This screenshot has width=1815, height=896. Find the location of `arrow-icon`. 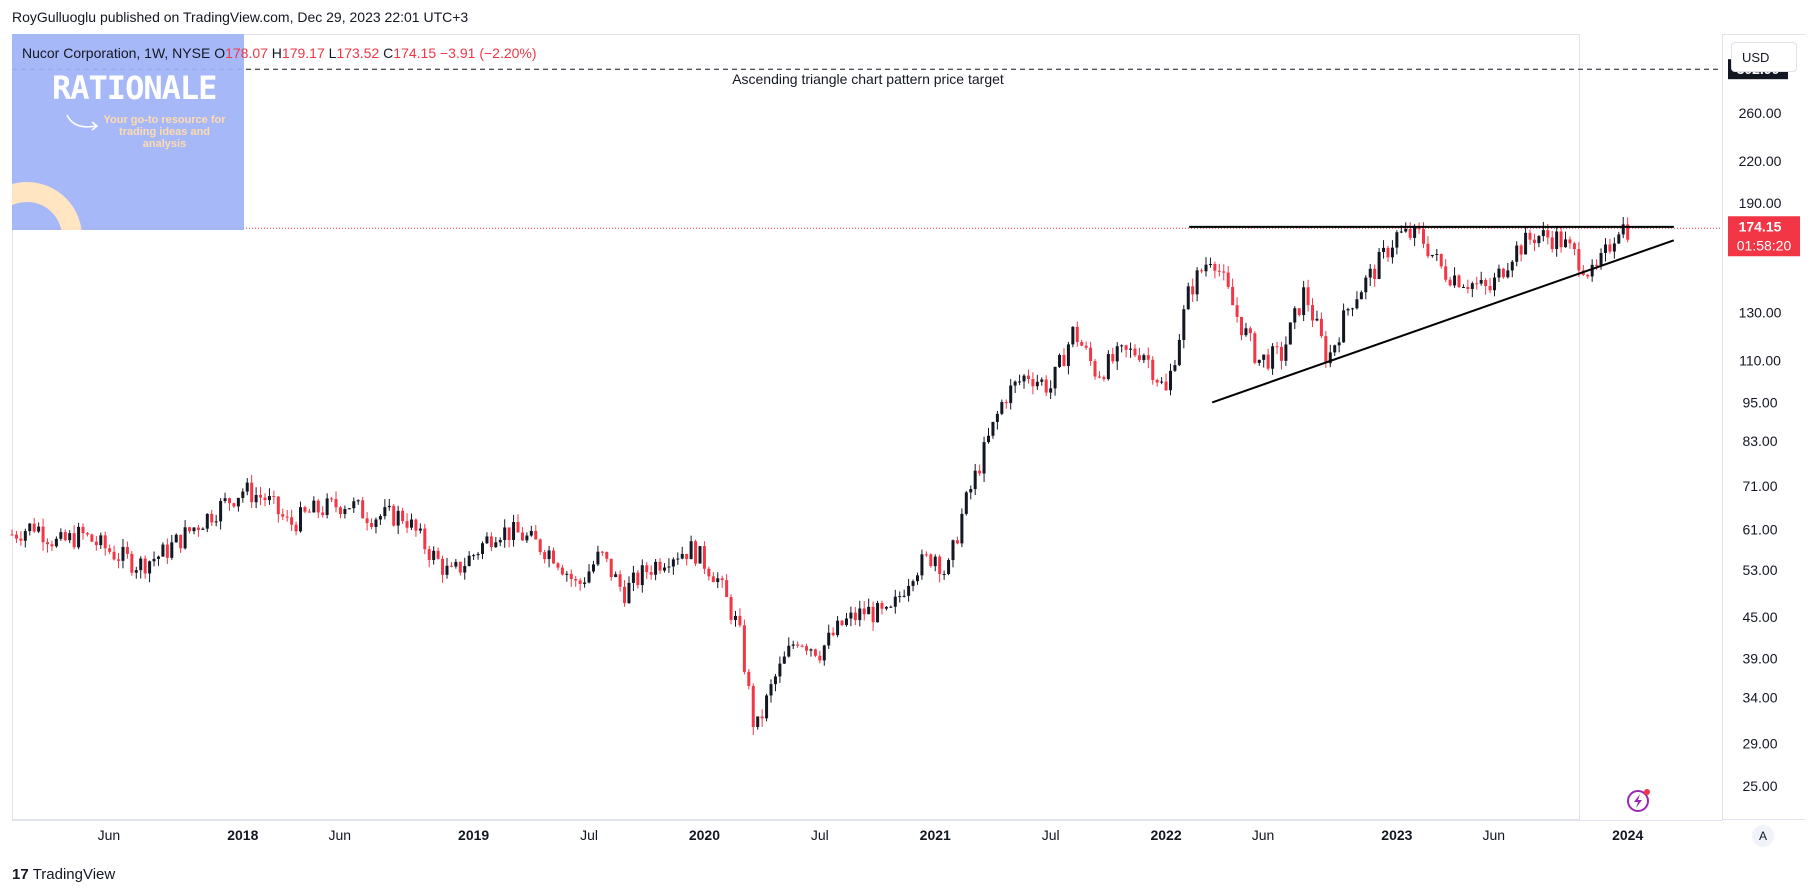

arrow-icon is located at coordinates (82, 122).